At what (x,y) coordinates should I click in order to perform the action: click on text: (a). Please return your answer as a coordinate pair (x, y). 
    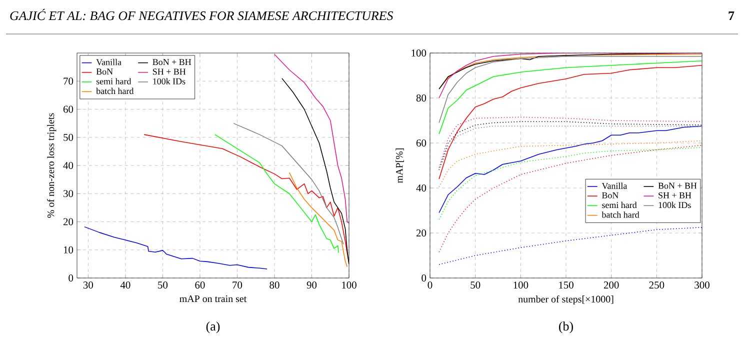
    Looking at the image, I should click on (213, 328).